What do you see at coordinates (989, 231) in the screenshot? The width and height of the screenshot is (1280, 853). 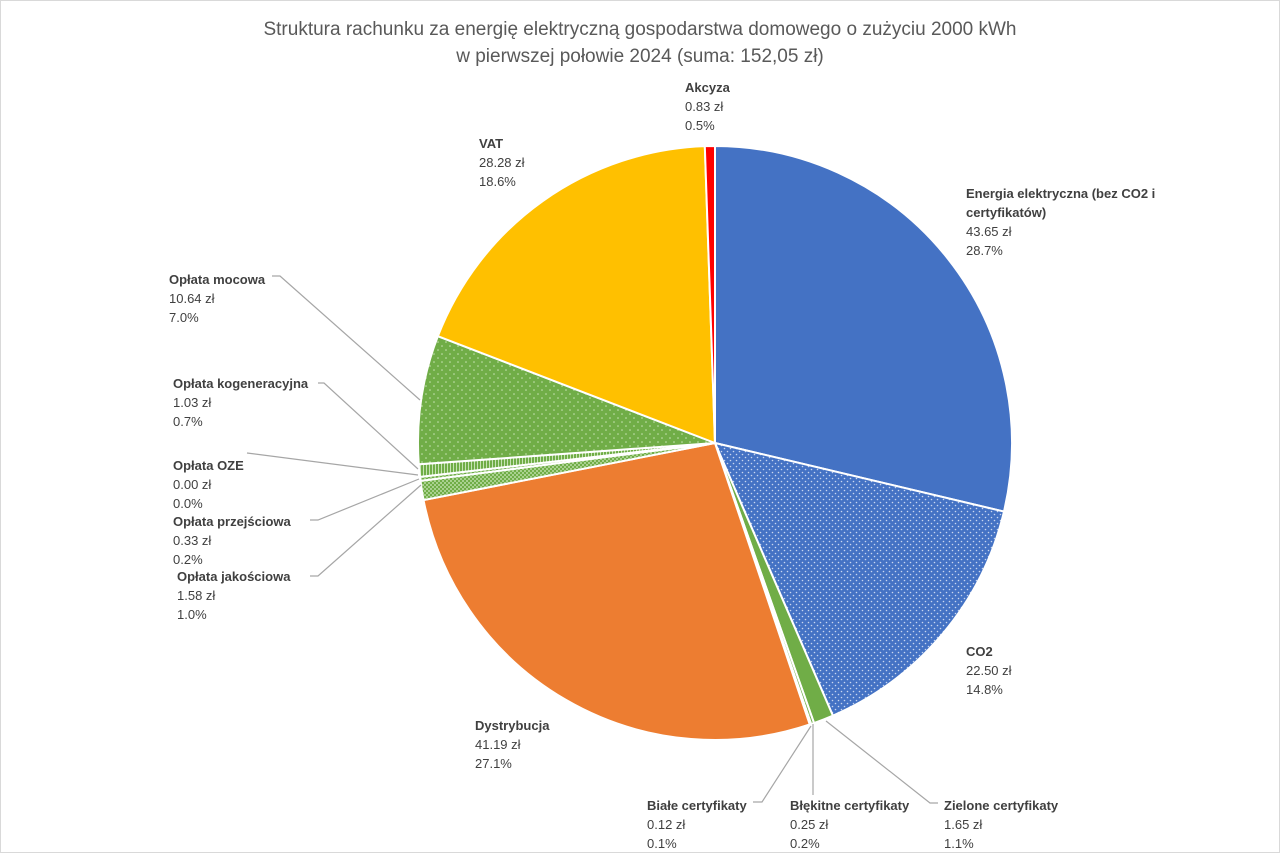 I see `label-value: 43.65 zł` at bounding box center [989, 231].